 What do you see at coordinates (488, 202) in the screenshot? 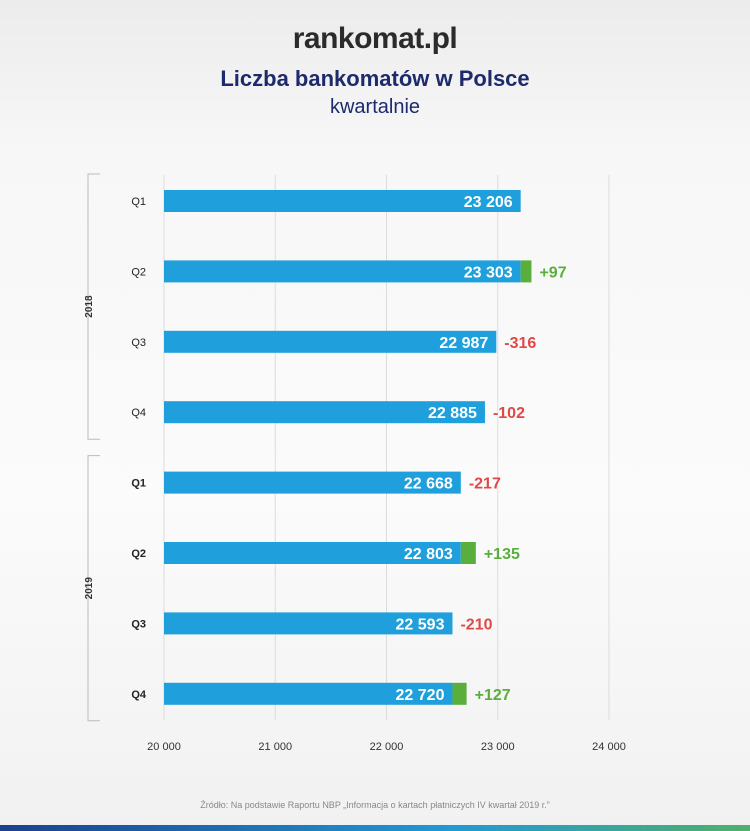
I see `value-label: 23 206` at bounding box center [488, 202].